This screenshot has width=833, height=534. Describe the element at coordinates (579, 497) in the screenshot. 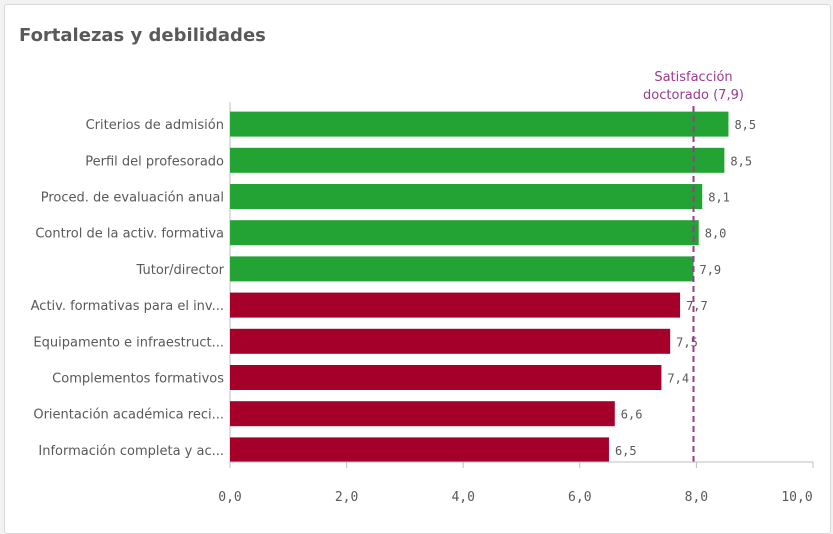

I see `x-tick-label: 6,0` at that location.